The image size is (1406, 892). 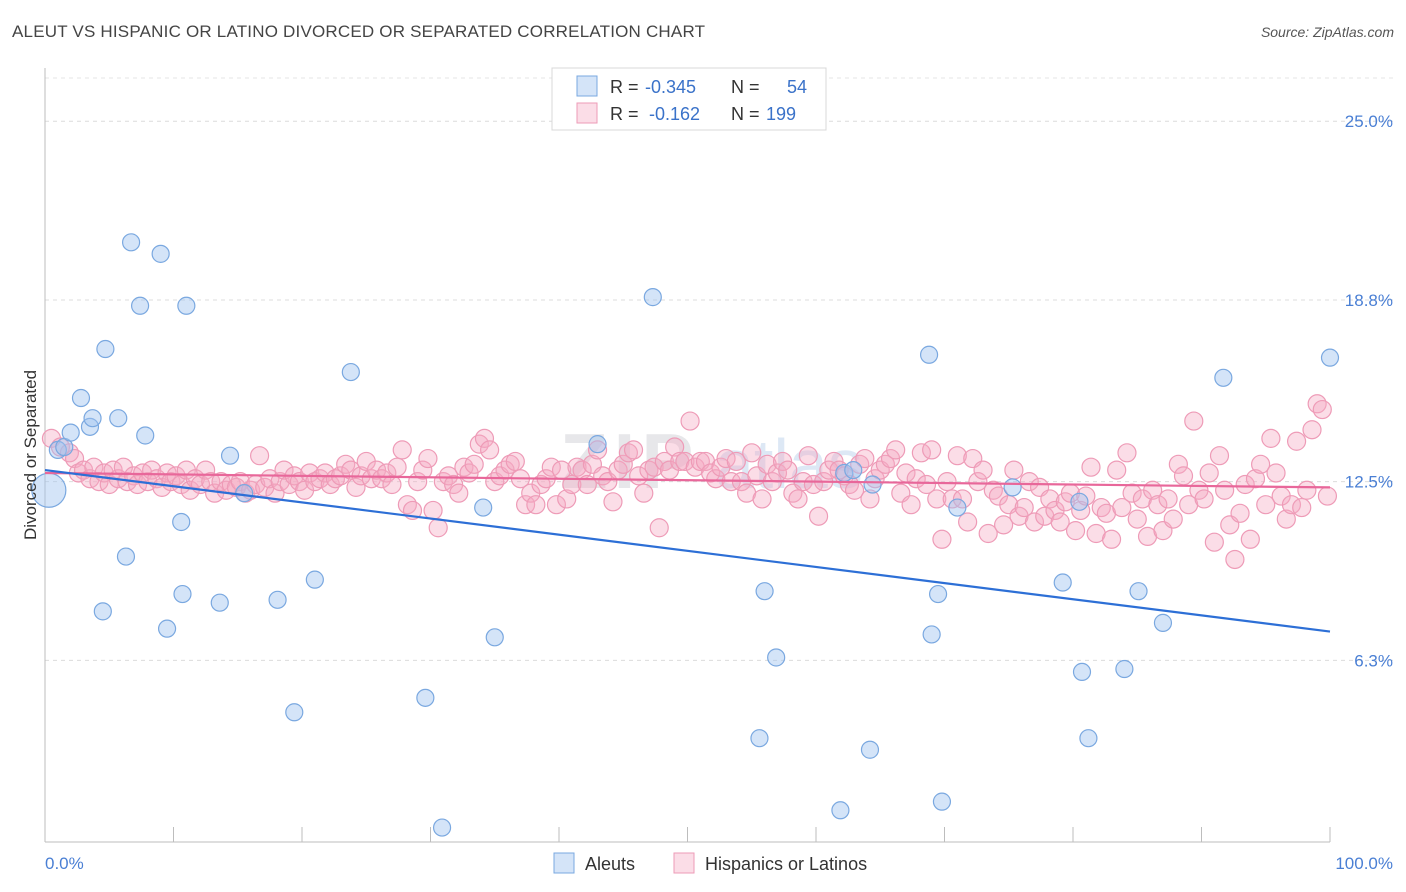 I want to click on y-tick-label: 25.0%, so click(x=1369, y=121).